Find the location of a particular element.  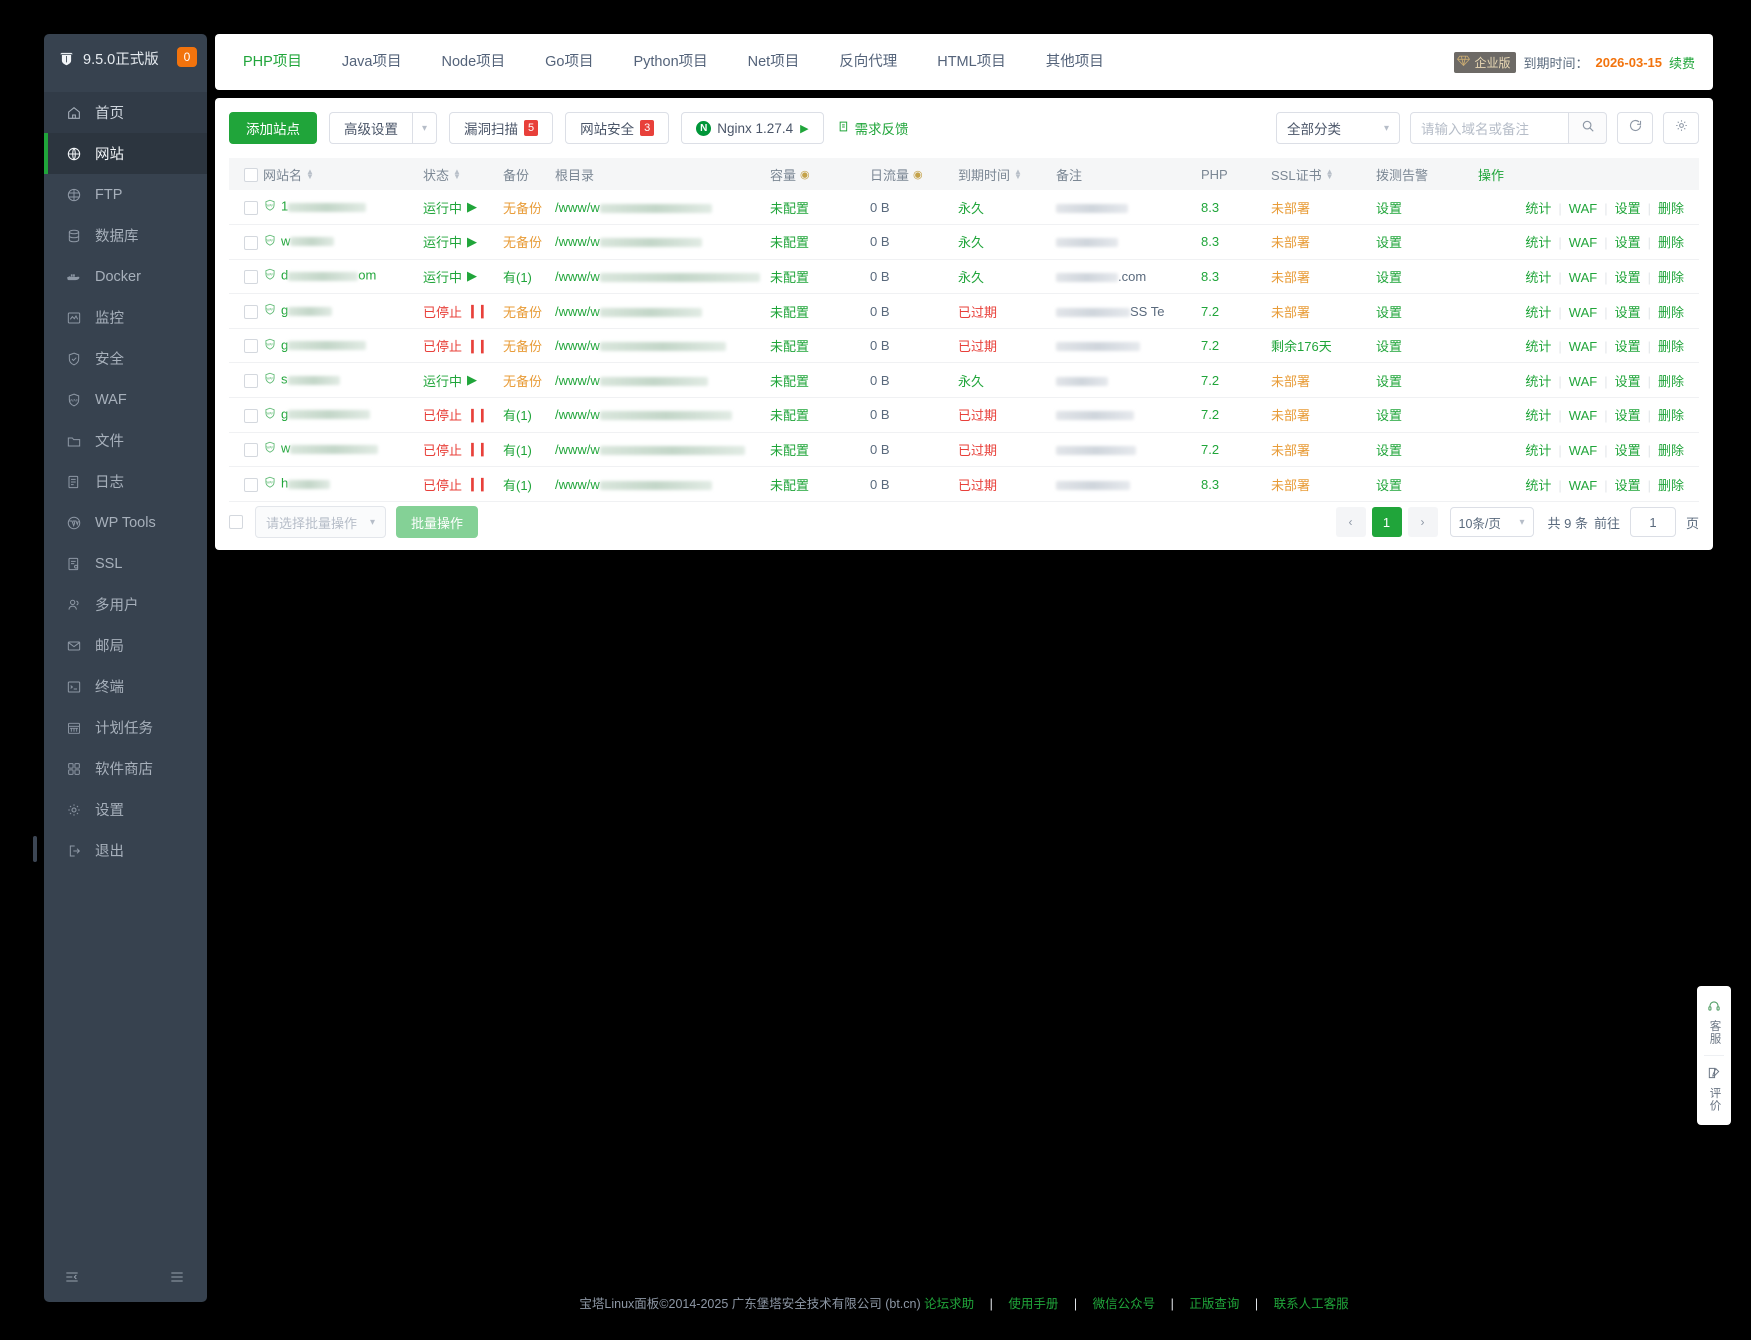

ssl-status-label: 未部署 is located at coordinates (1291, 416).